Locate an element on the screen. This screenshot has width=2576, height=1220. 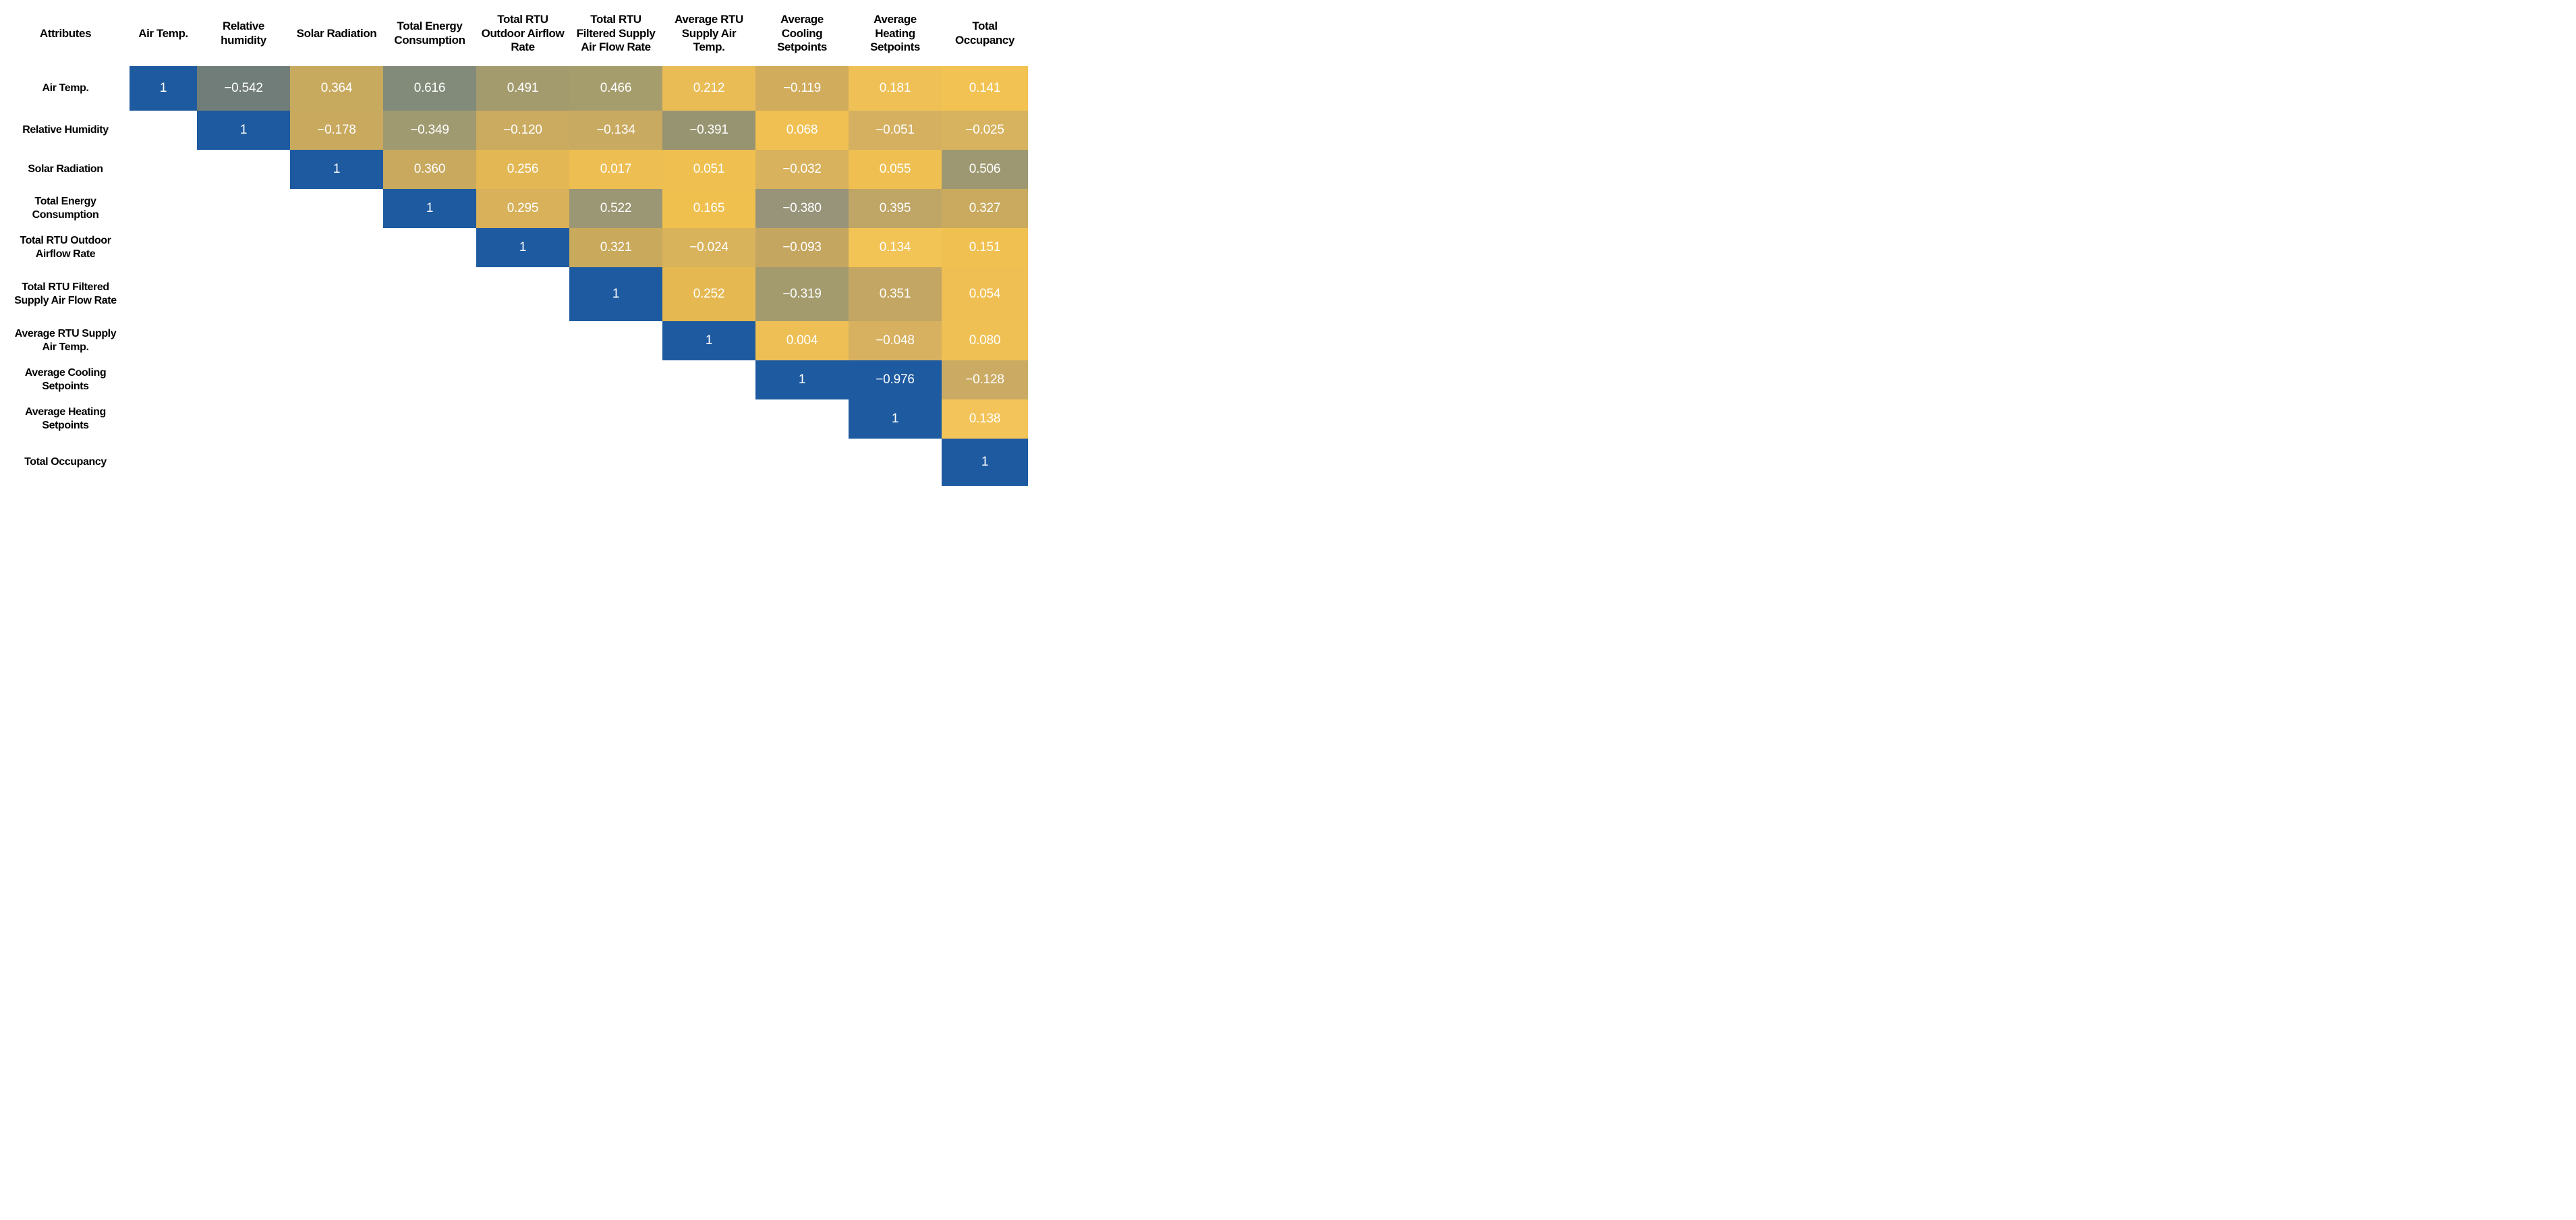
matrix-cell: 0.466 is located at coordinates (615, 89).